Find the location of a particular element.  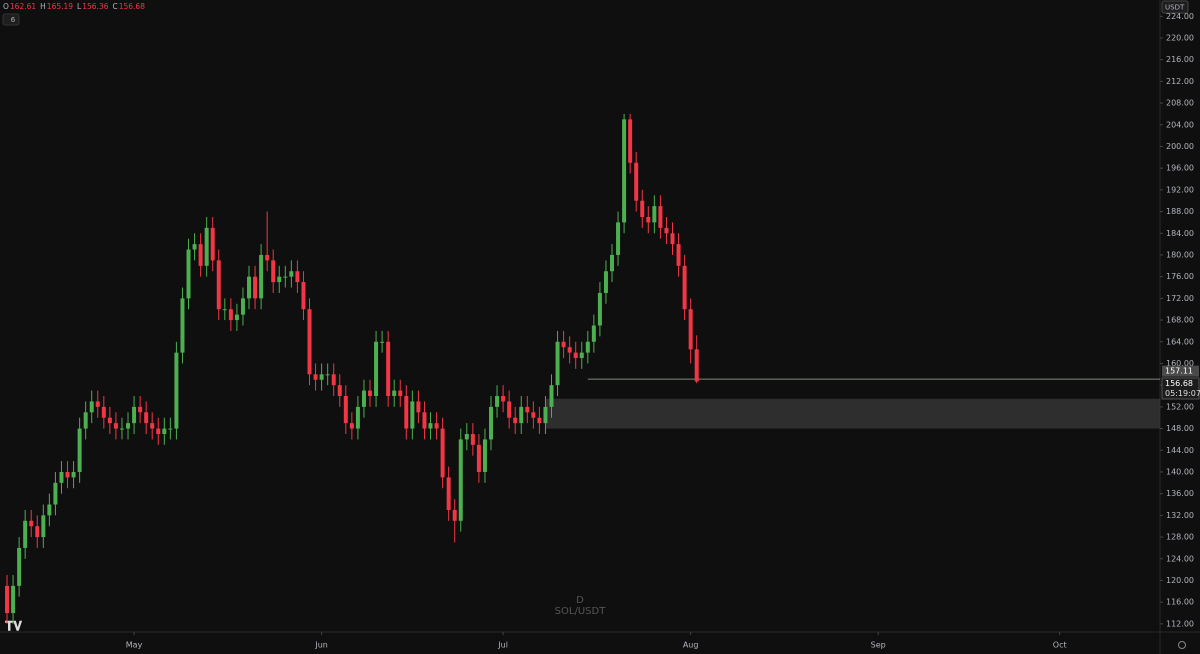

y-tick-label: 164.00 is located at coordinates (1180, 341).